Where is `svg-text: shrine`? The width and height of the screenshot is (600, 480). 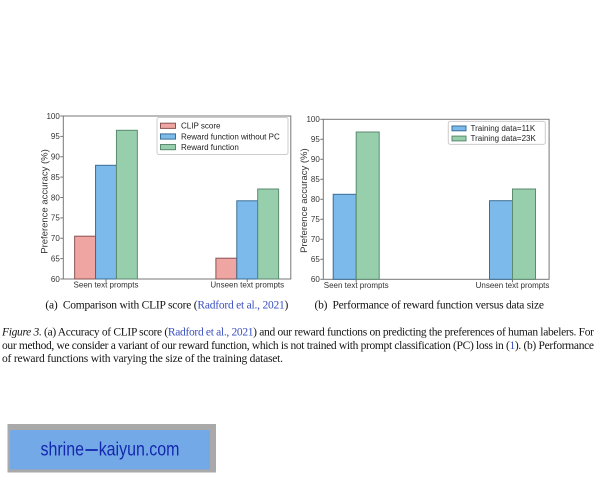
svg-text: shrine is located at coordinates (63, 450).